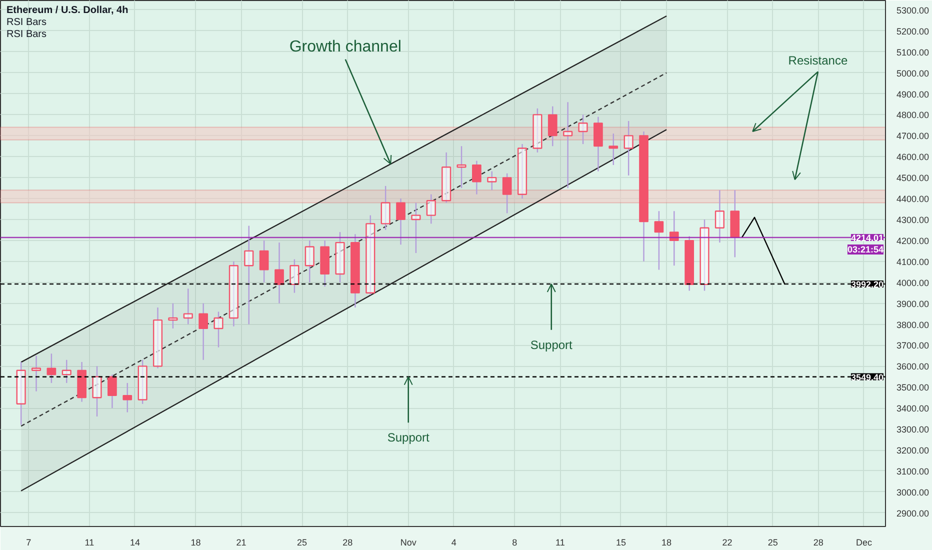  Describe the element at coordinates (913, 219) in the screenshot. I see `y-tick-label: 4300.00` at that location.